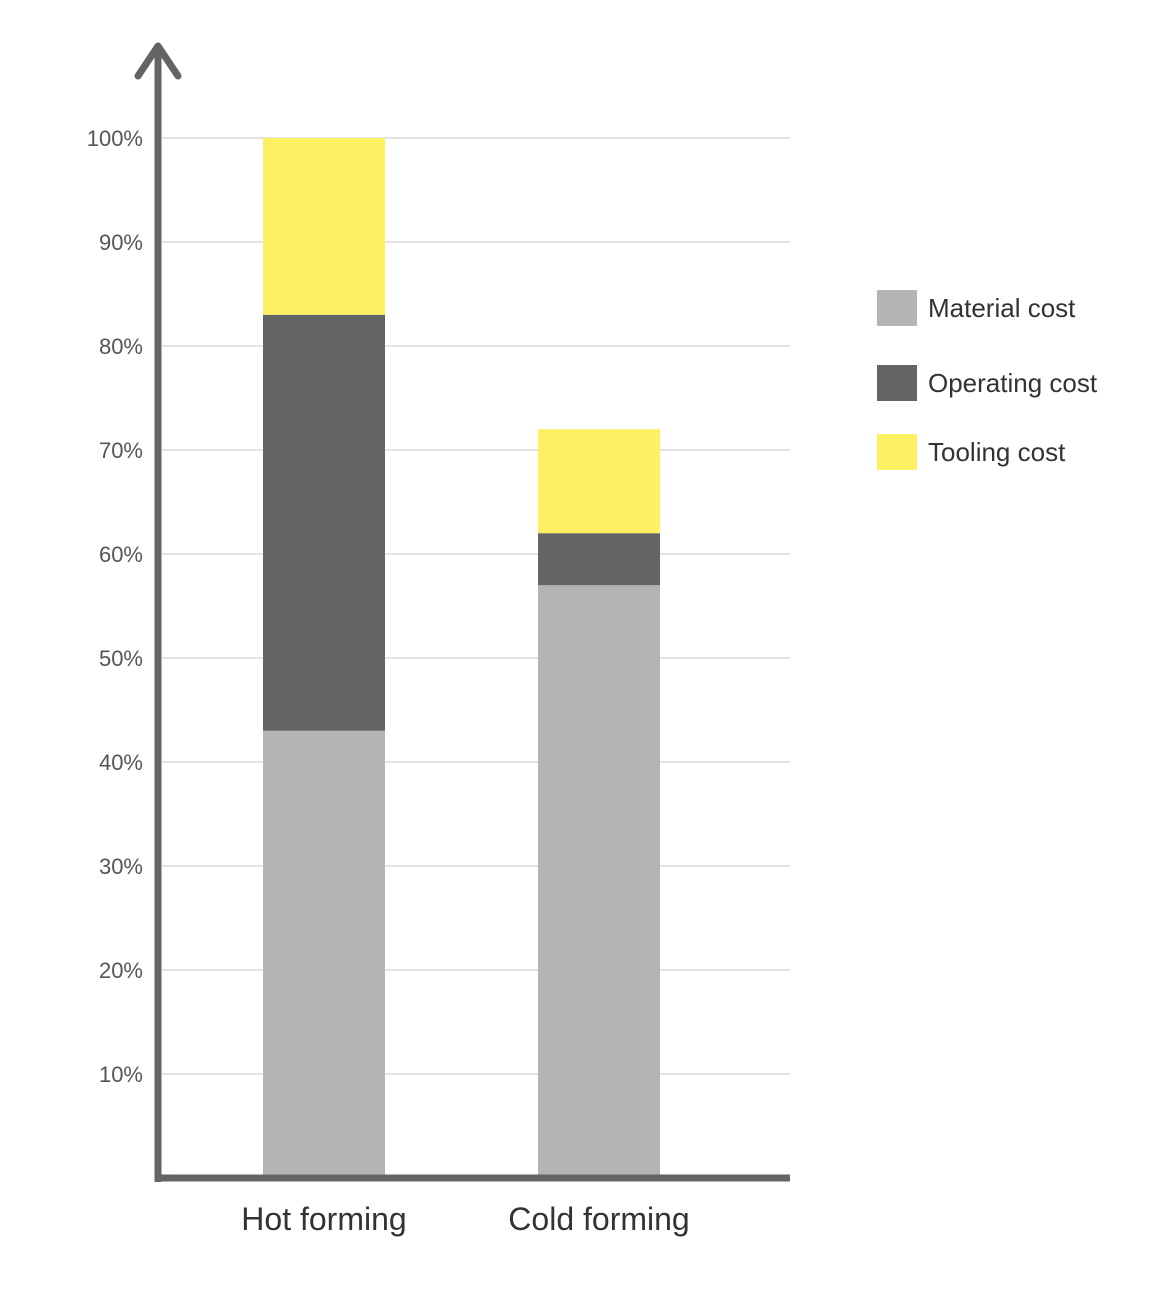 The width and height of the screenshot is (1155, 1299). Describe the element at coordinates (158, 61) in the screenshot. I see `y-axis-arrow` at that location.